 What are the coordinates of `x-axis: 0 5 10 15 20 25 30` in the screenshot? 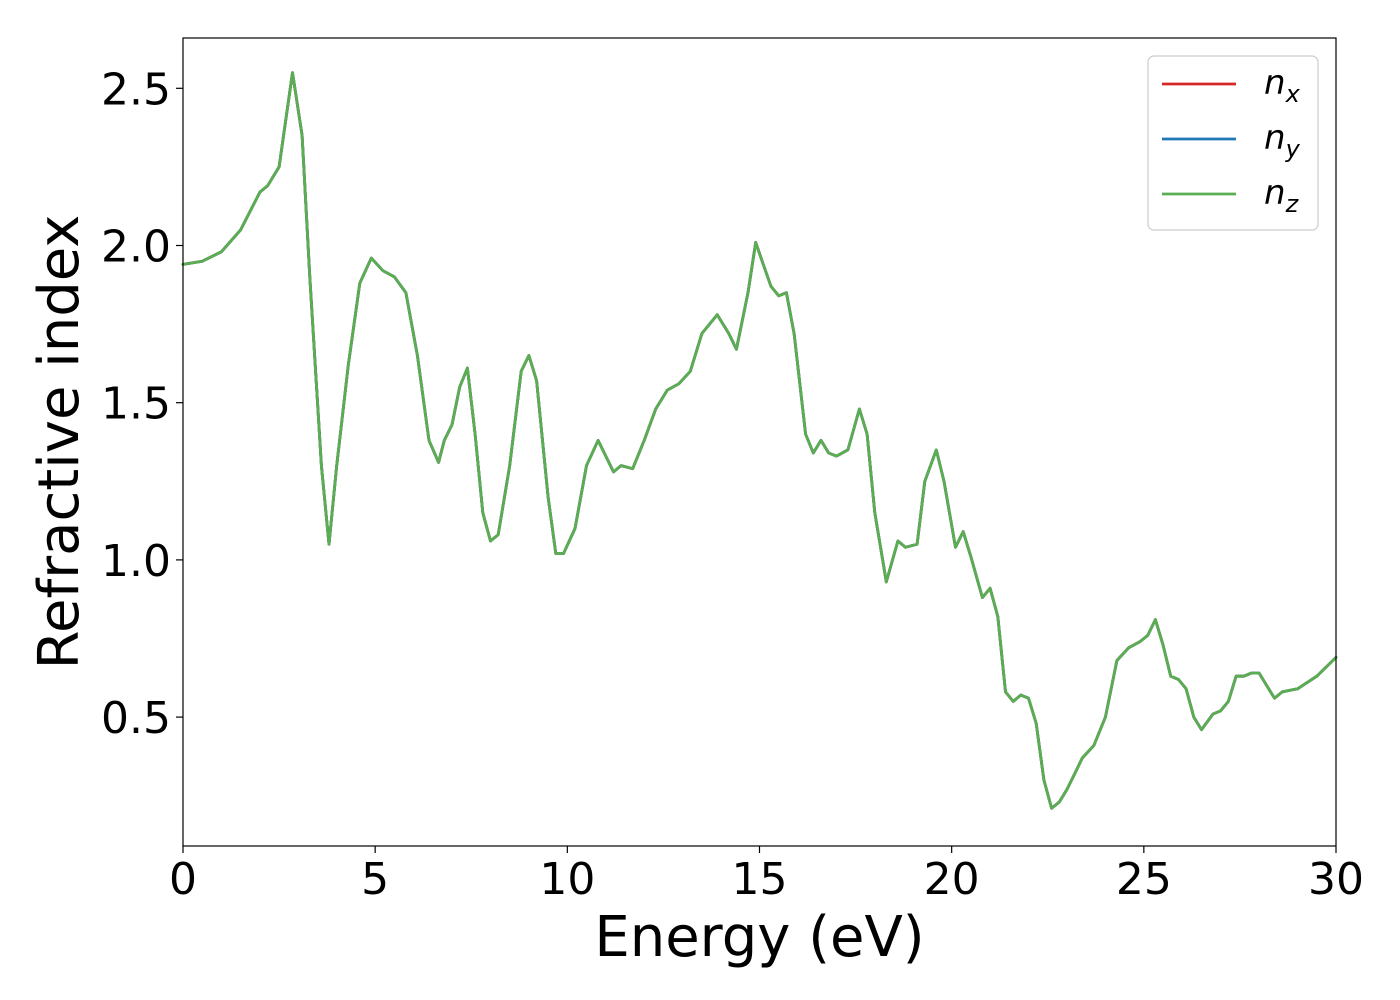 It's located at (766, 875).